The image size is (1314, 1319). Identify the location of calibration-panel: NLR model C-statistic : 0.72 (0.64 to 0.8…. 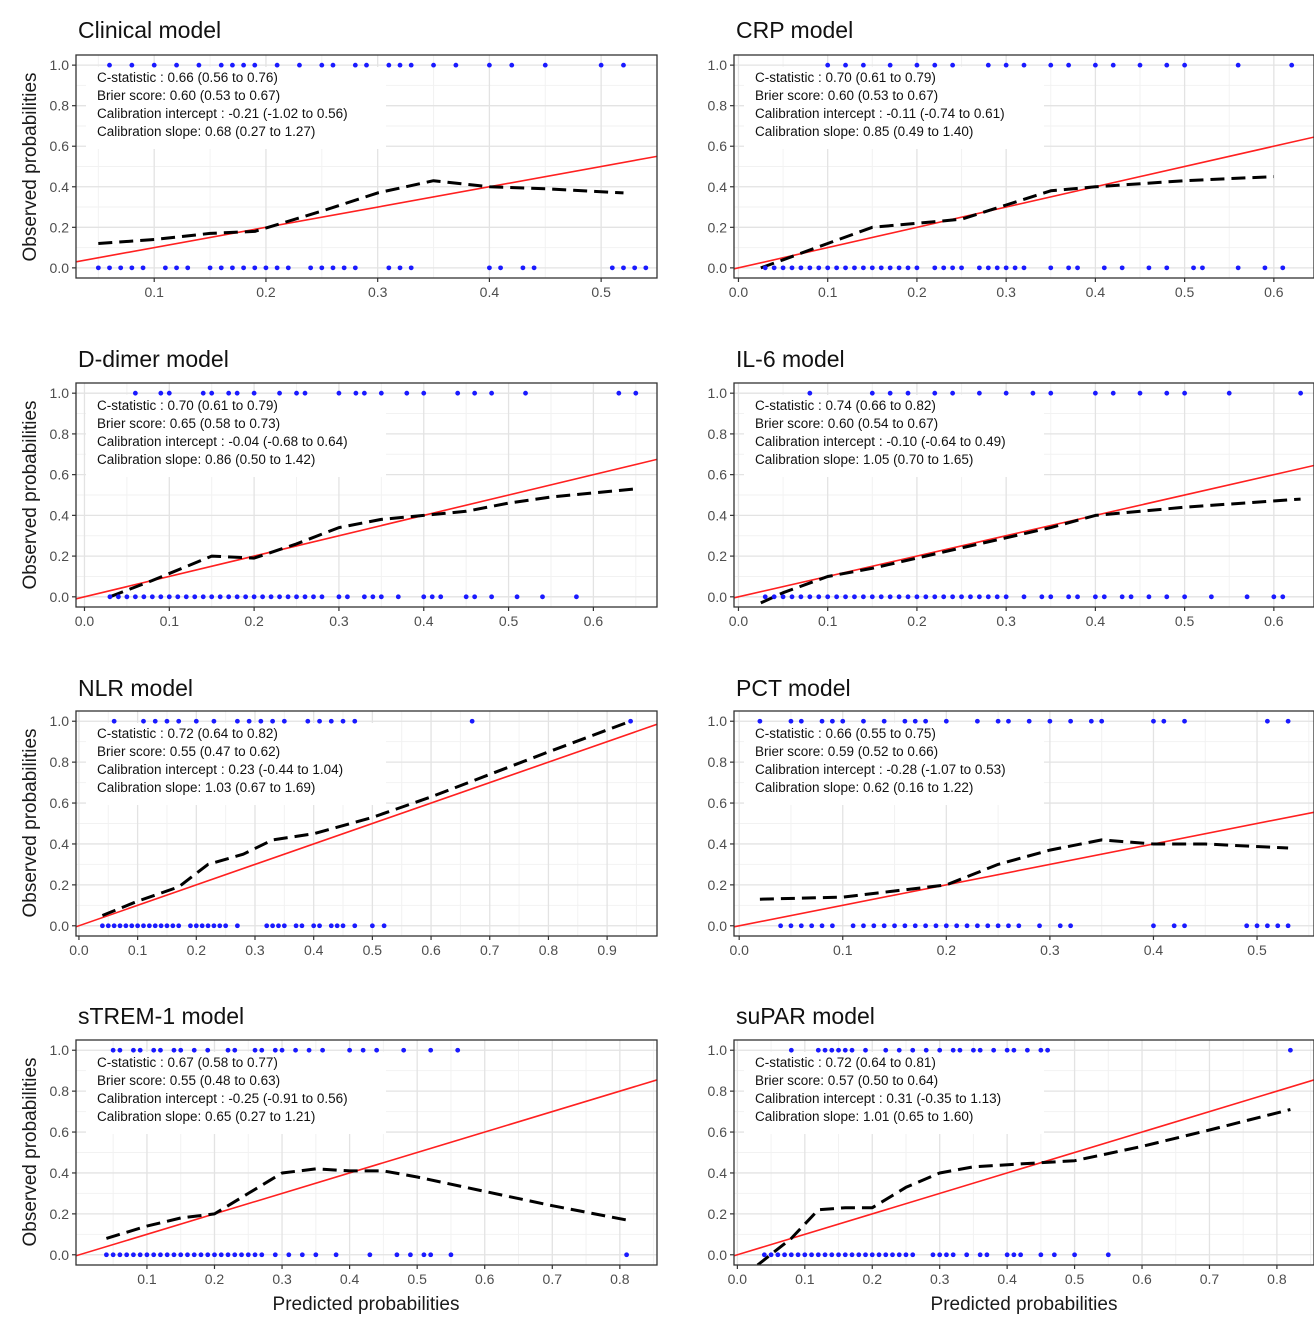
(354, 816).